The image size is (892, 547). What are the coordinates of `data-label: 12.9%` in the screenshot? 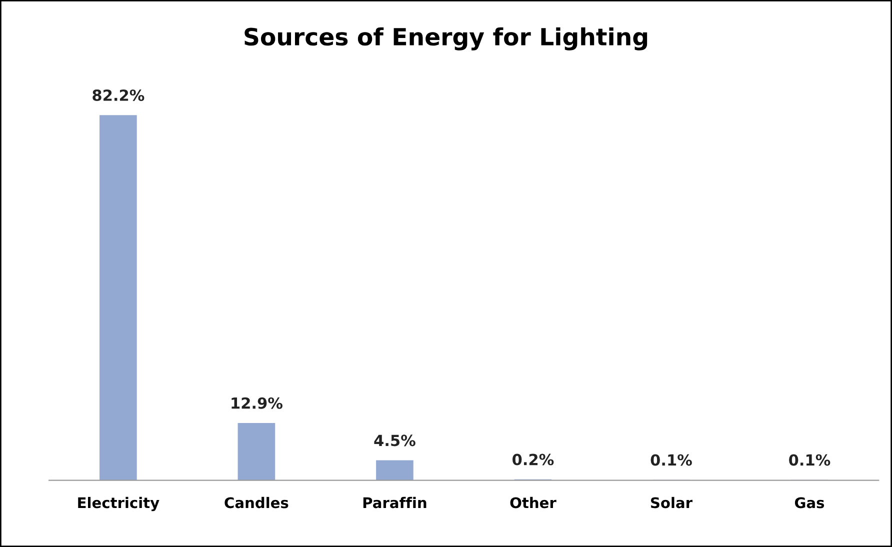 It's located at (257, 403).